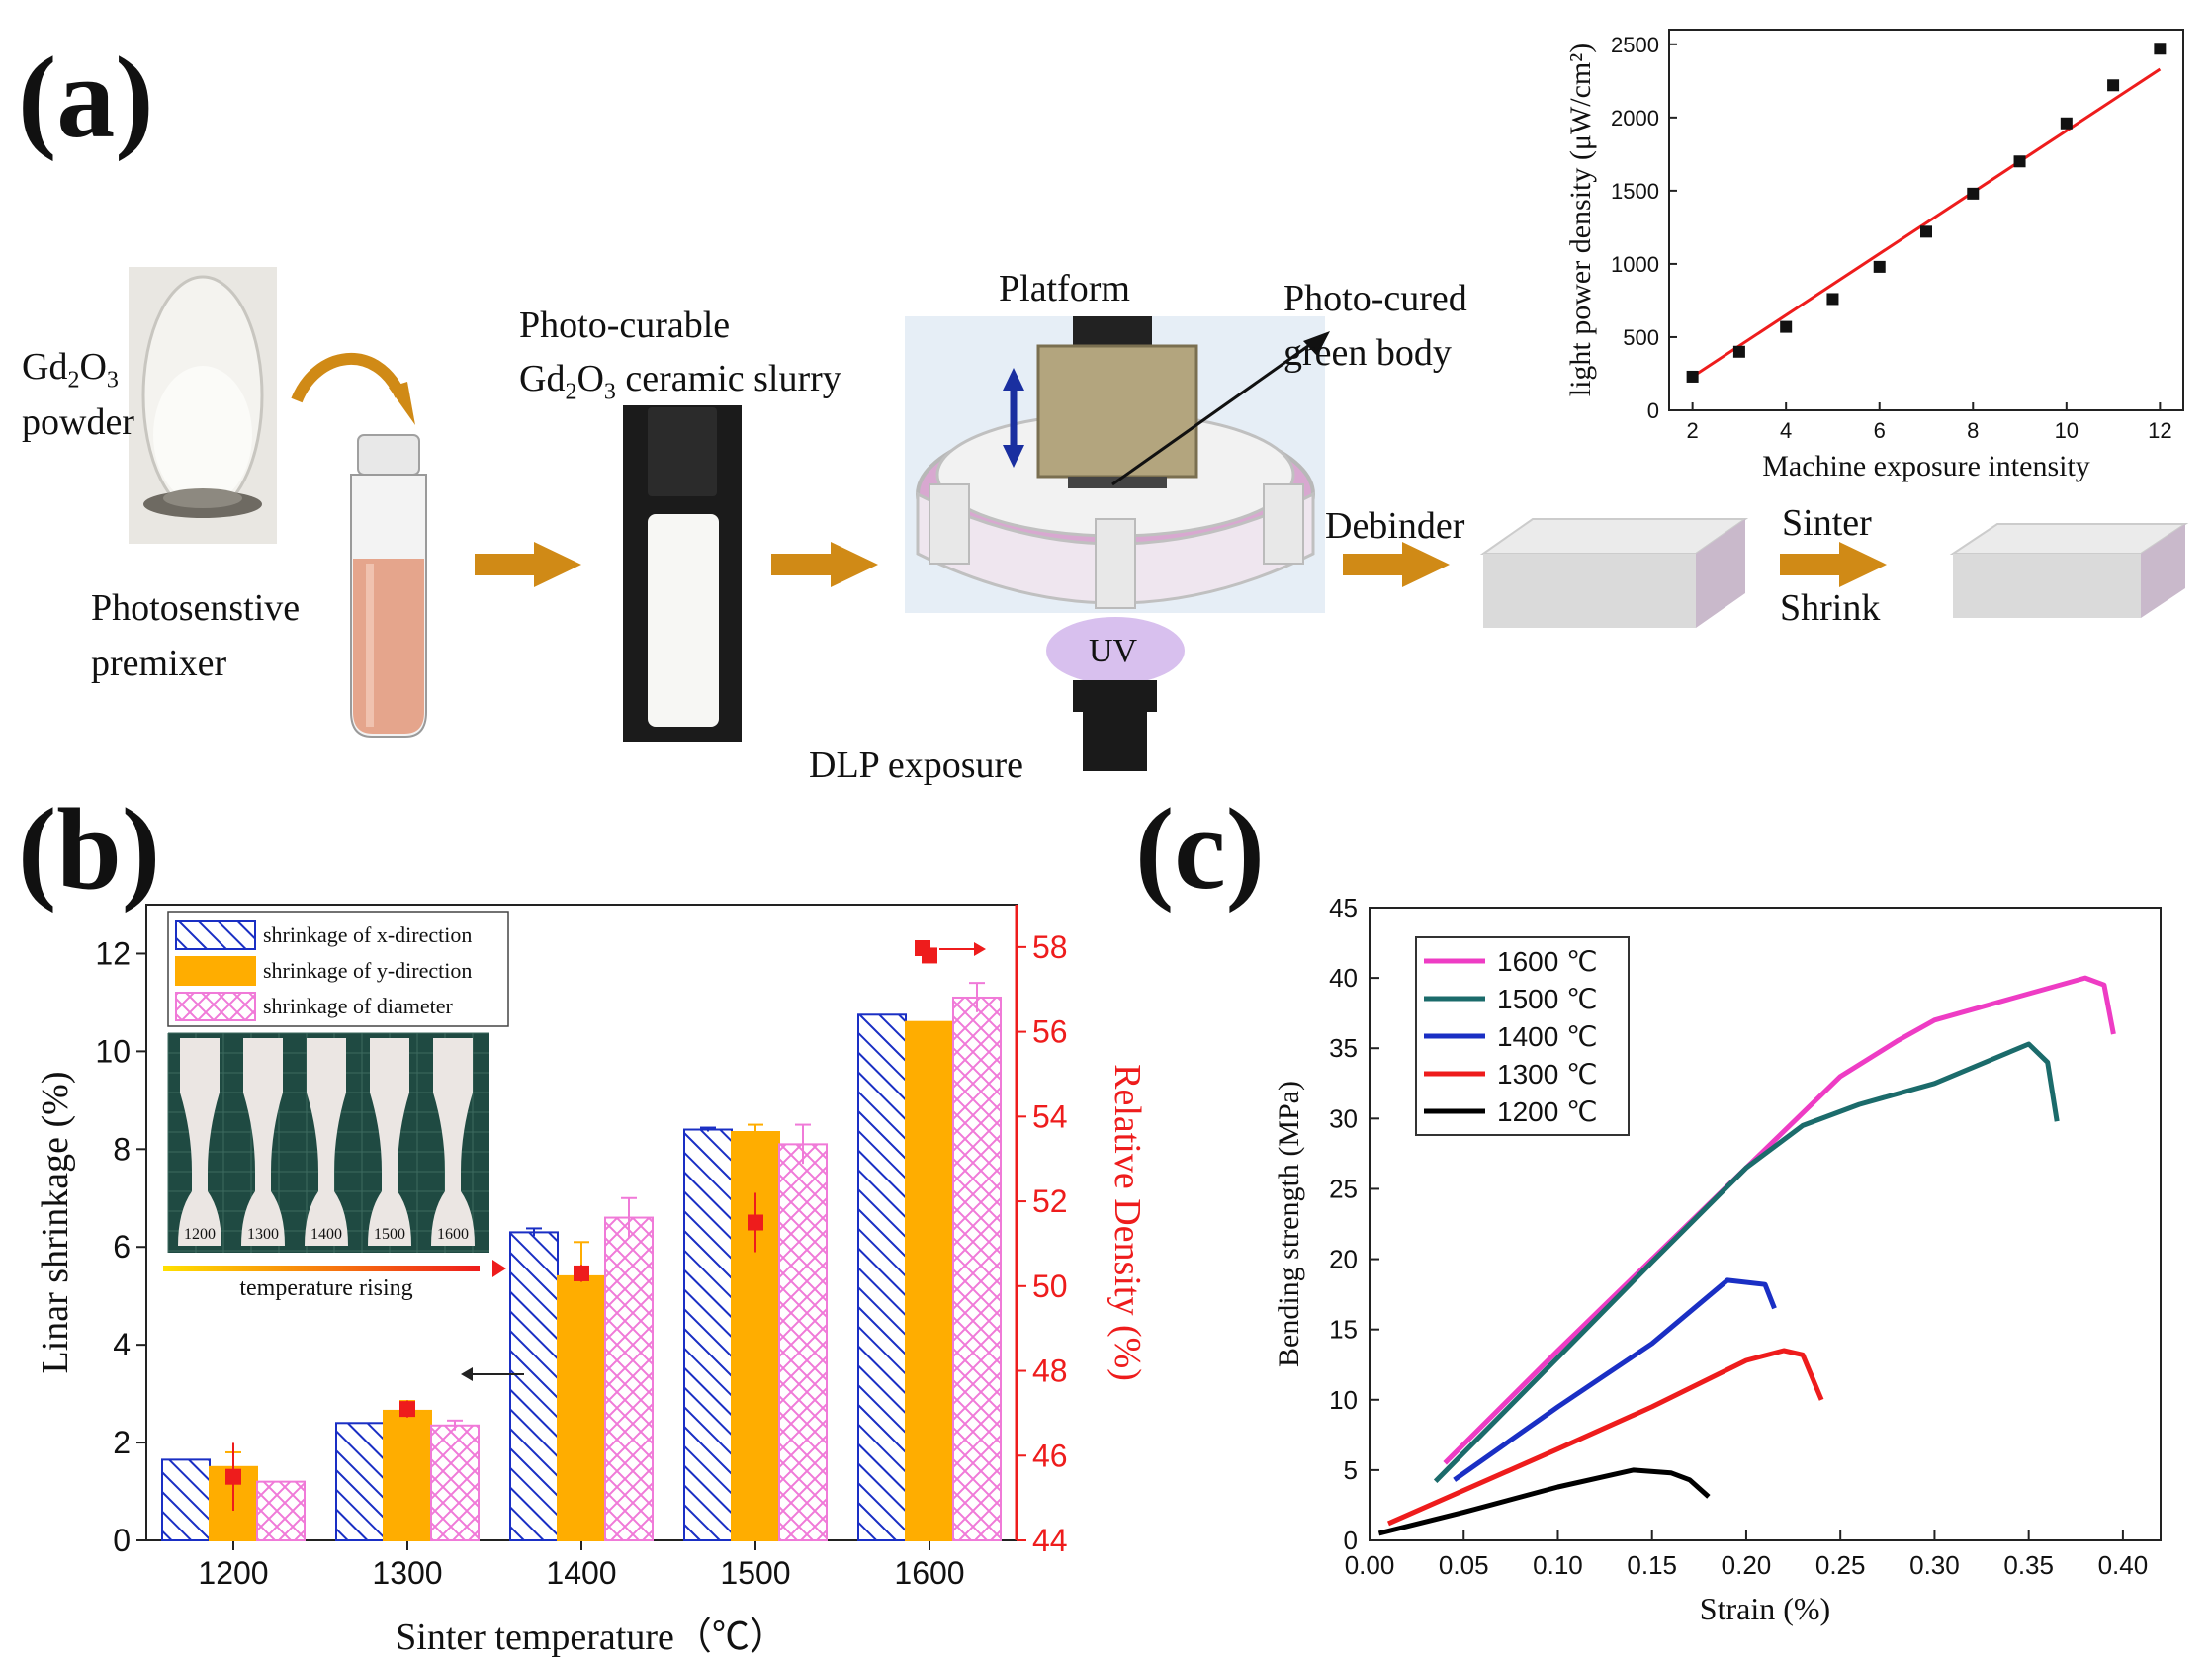  I want to click on b-ytick-right-label: 50, so click(1050, 1286).